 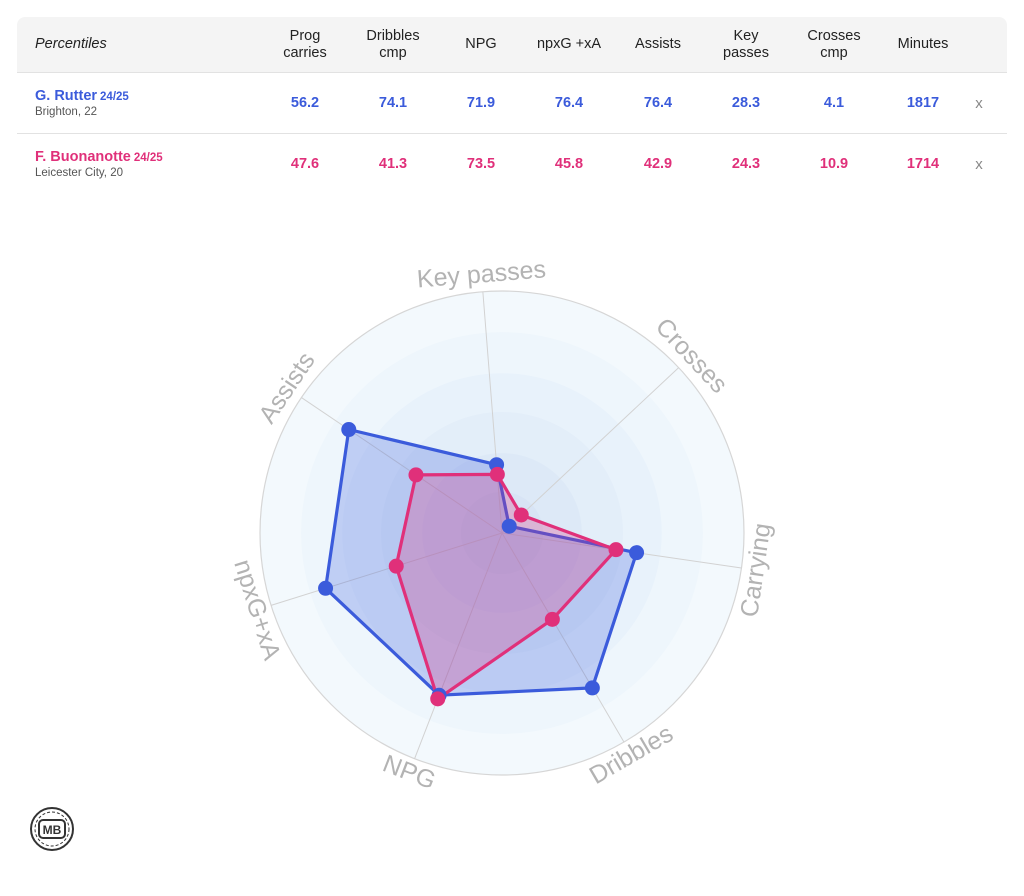 I want to click on player-name: F. Buonanotte 24/25, so click(x=99, y=157).